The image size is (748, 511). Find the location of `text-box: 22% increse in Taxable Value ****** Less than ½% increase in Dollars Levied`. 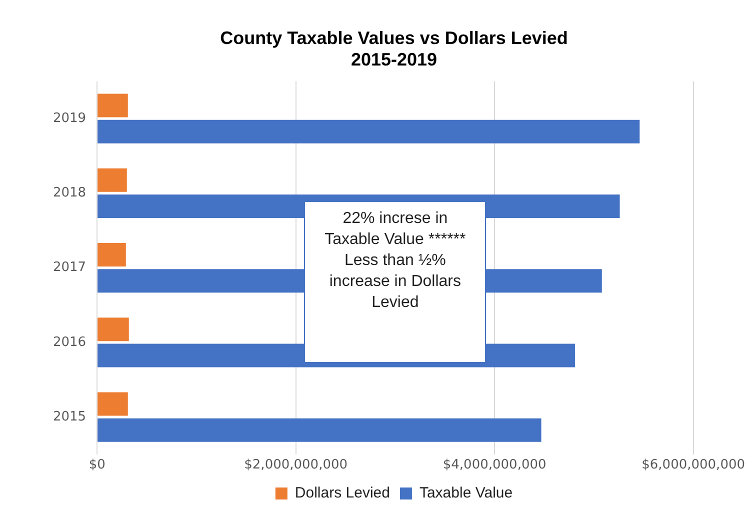

text-box: 22% increse in Taxable Value ****** Less than ½% increase in Dollars Levied is located at coordinates (395, 281).